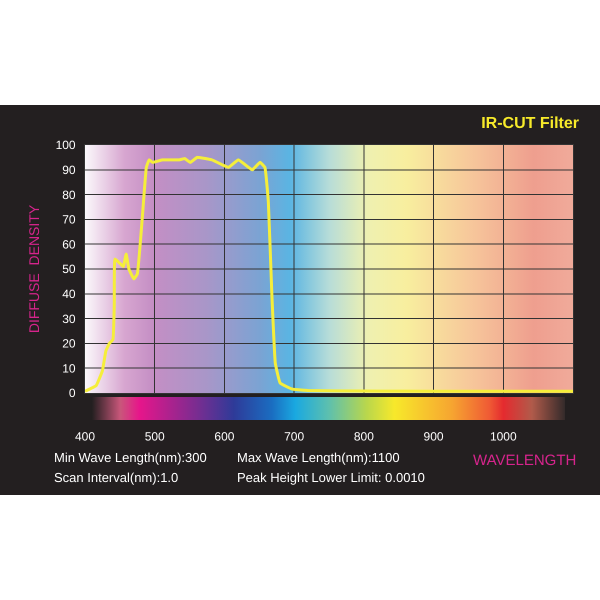 This screenshot has height=600, width=600. What do you see at coordinates (85, 436) in the screenshot?
I see `x-tick-label: 400` at bounding box center [85, 436].